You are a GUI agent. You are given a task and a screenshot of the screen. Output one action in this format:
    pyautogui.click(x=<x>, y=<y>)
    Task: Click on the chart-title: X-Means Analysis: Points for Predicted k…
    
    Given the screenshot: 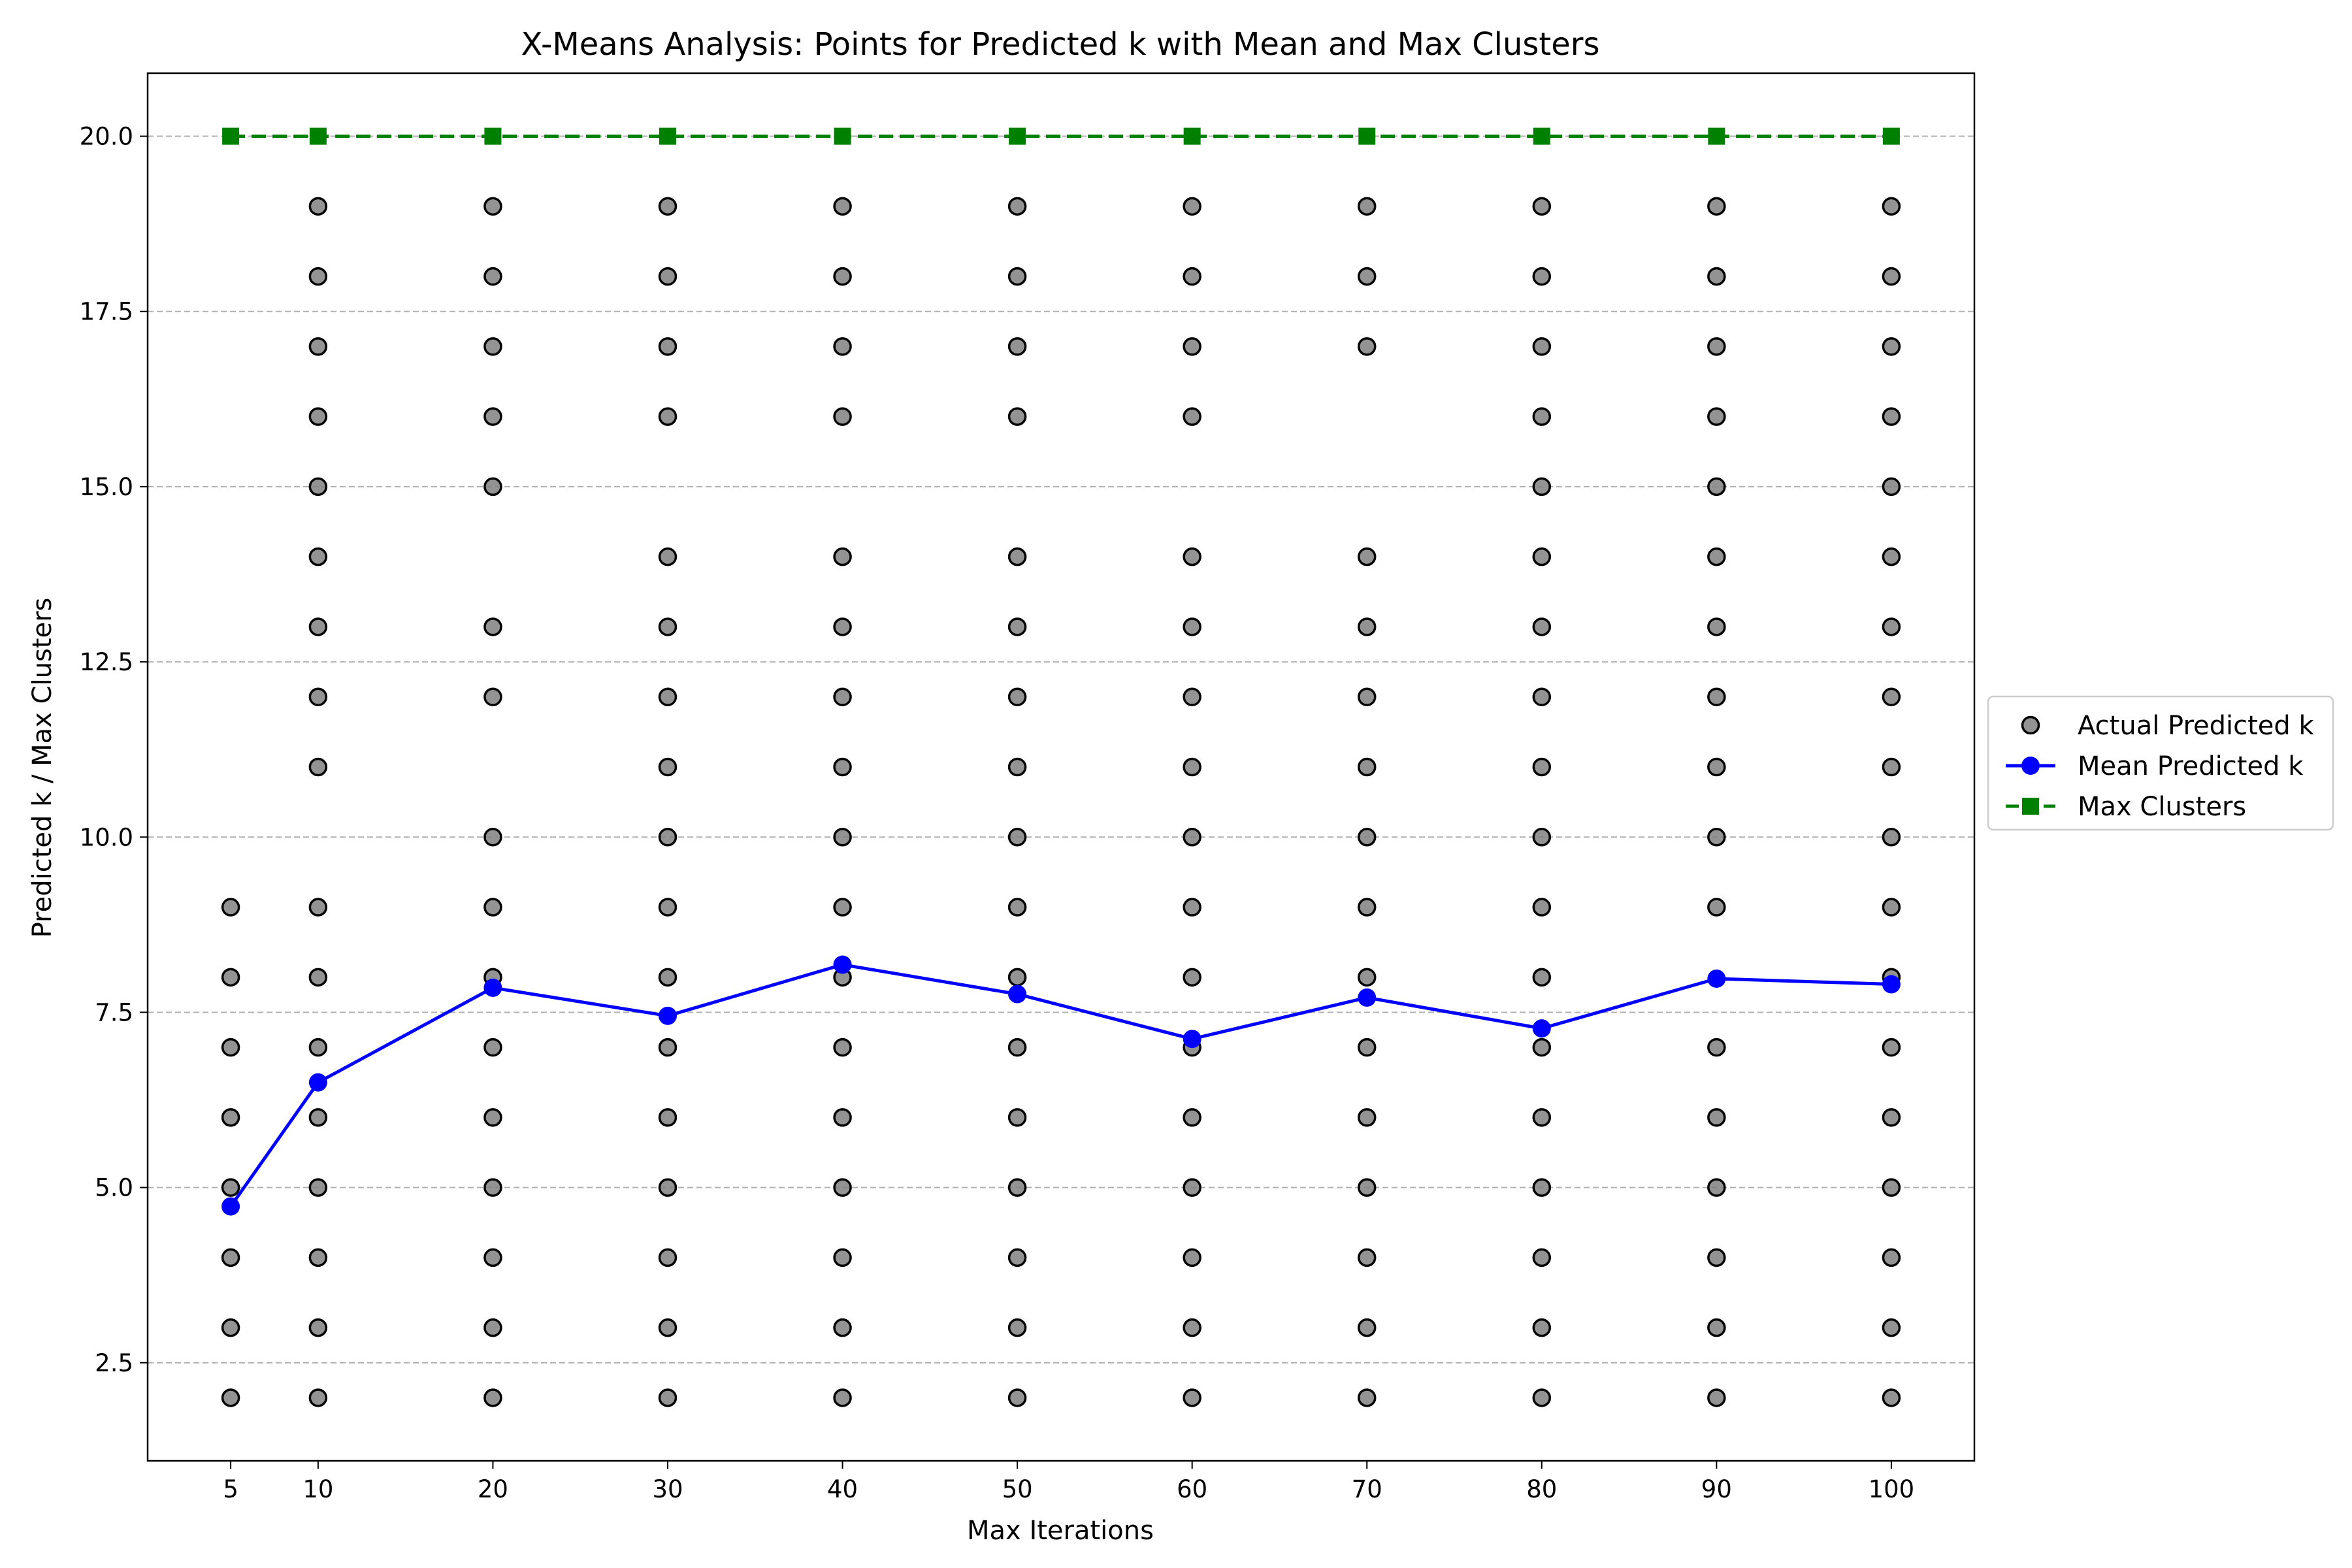 What is the action you would take?
    pyautogui.click(x=1060, y=44)
    